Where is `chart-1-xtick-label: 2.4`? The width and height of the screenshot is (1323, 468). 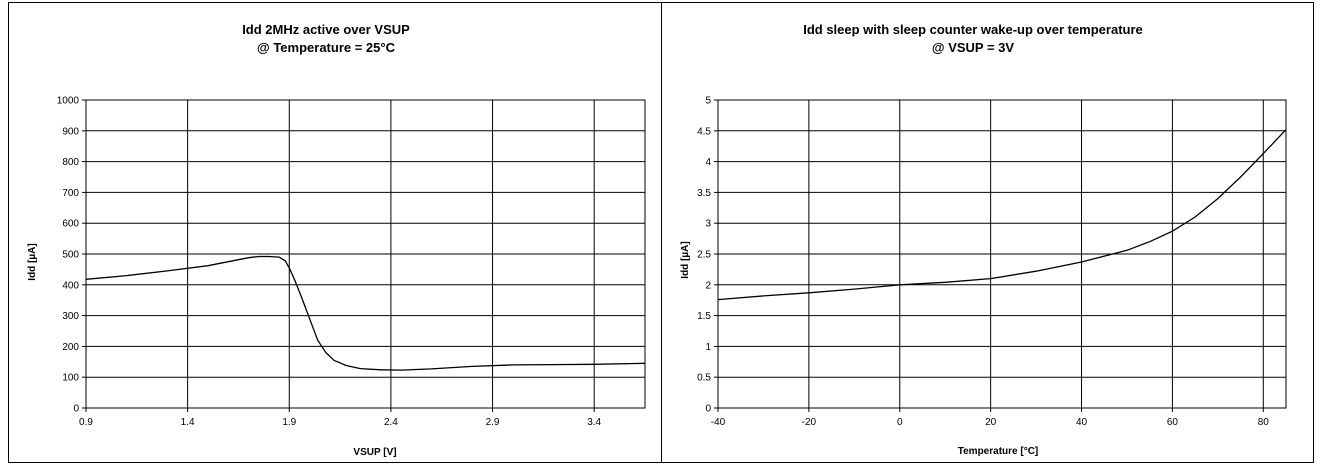
chart-1-xtick-label: 2.4 is located at coordinates (391, 422).